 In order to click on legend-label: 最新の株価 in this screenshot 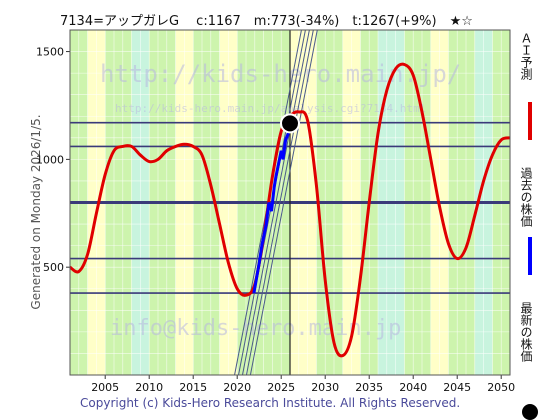, I will do `click(526, 332)`.